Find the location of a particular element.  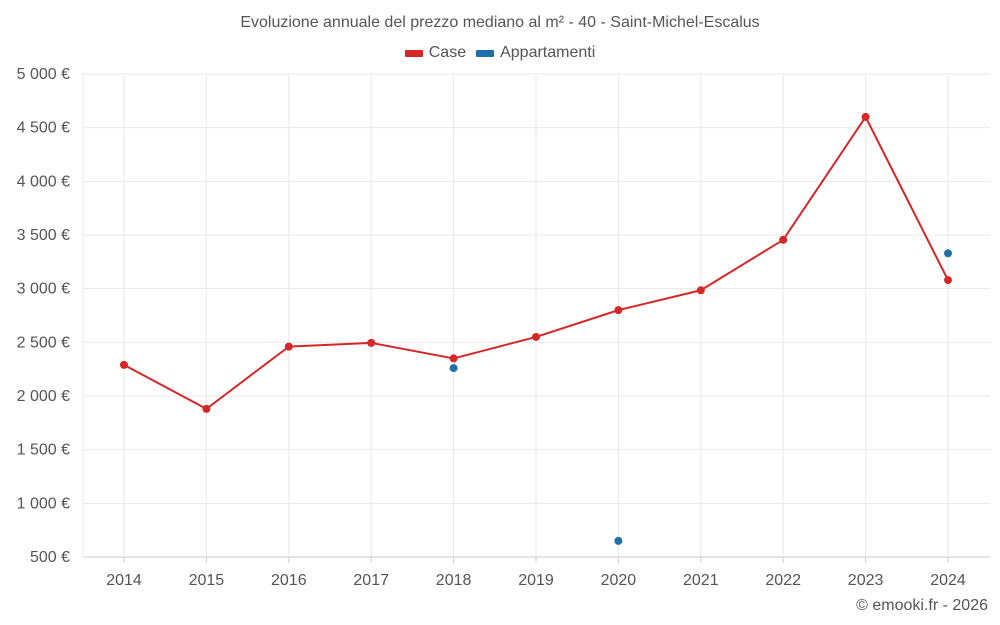

legend-item-case: Case is located at coordinates (435, 53).